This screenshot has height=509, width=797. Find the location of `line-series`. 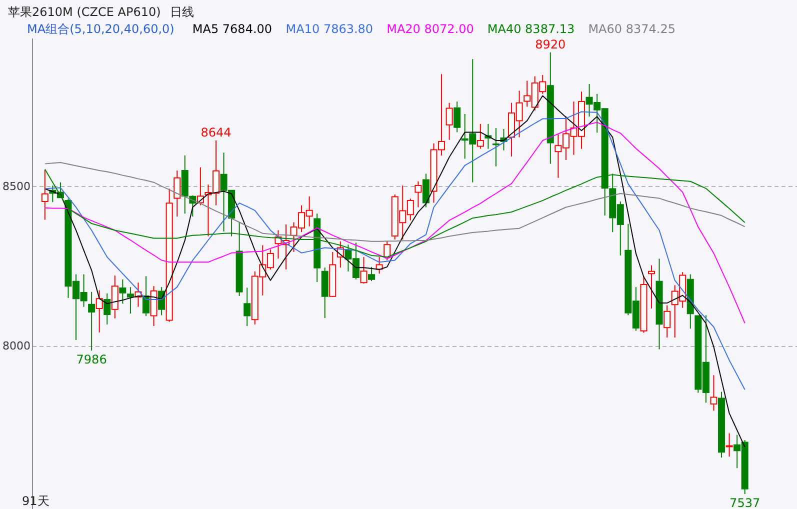

line-series is located at coordinates (395, 202).